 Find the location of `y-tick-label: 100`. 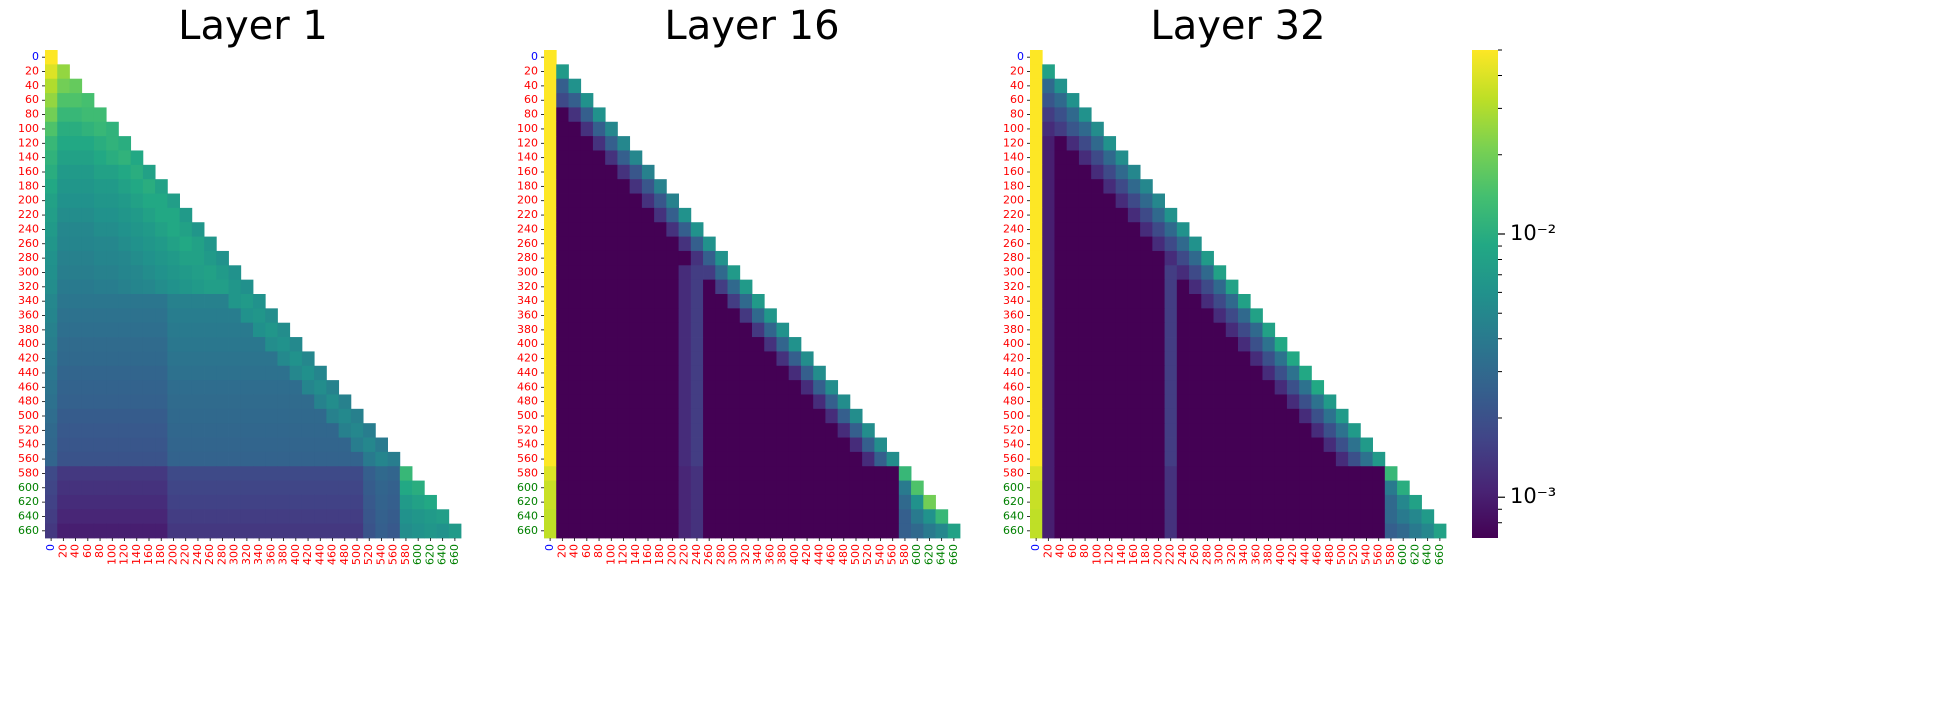

y-tick-label: 100 is located at coordinates (28, 128).